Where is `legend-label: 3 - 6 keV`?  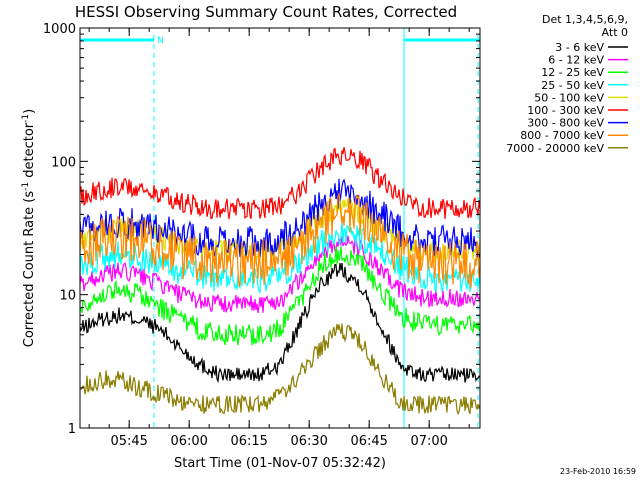 legend-label: 3 - 6 keV is located at coordinates (579, 47).